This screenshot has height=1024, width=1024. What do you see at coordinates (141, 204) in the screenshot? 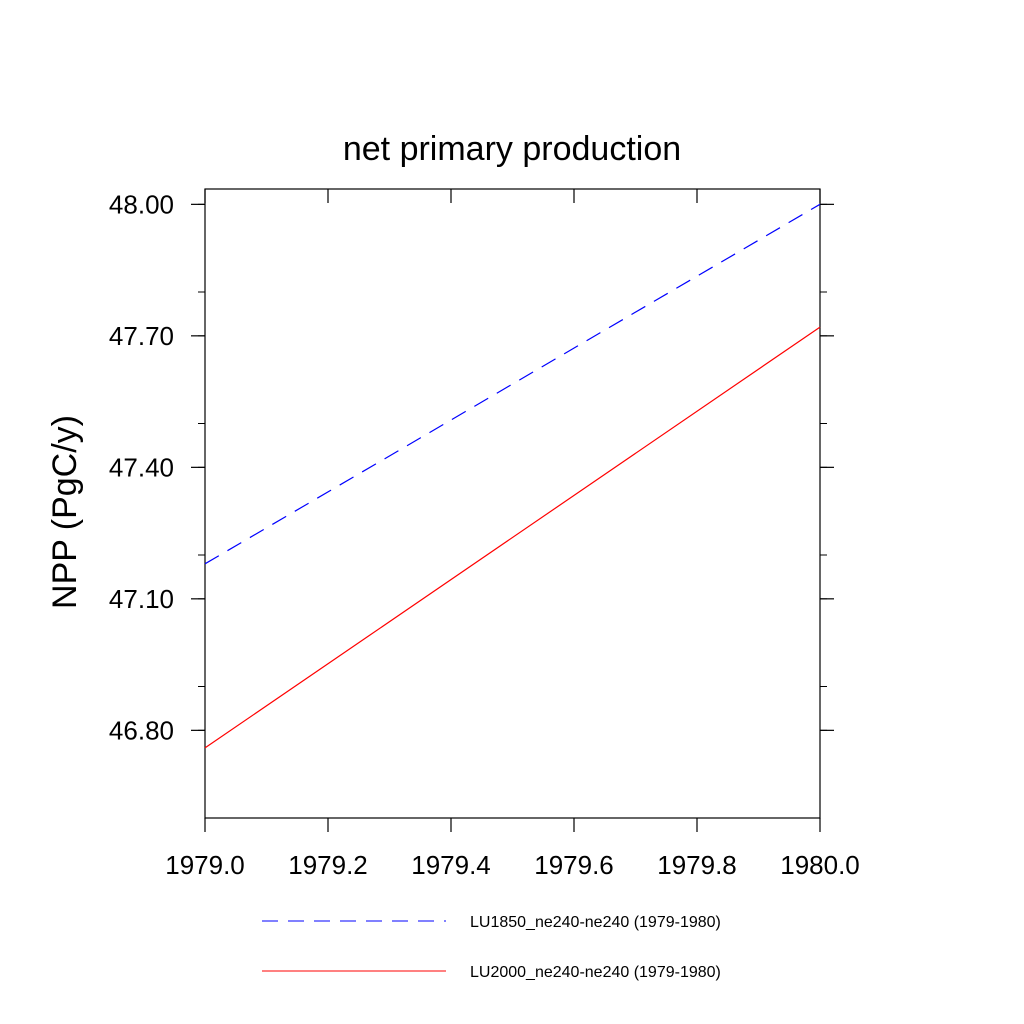
I see `y-tick-label: 48.00` at bounding box center [141, 204].